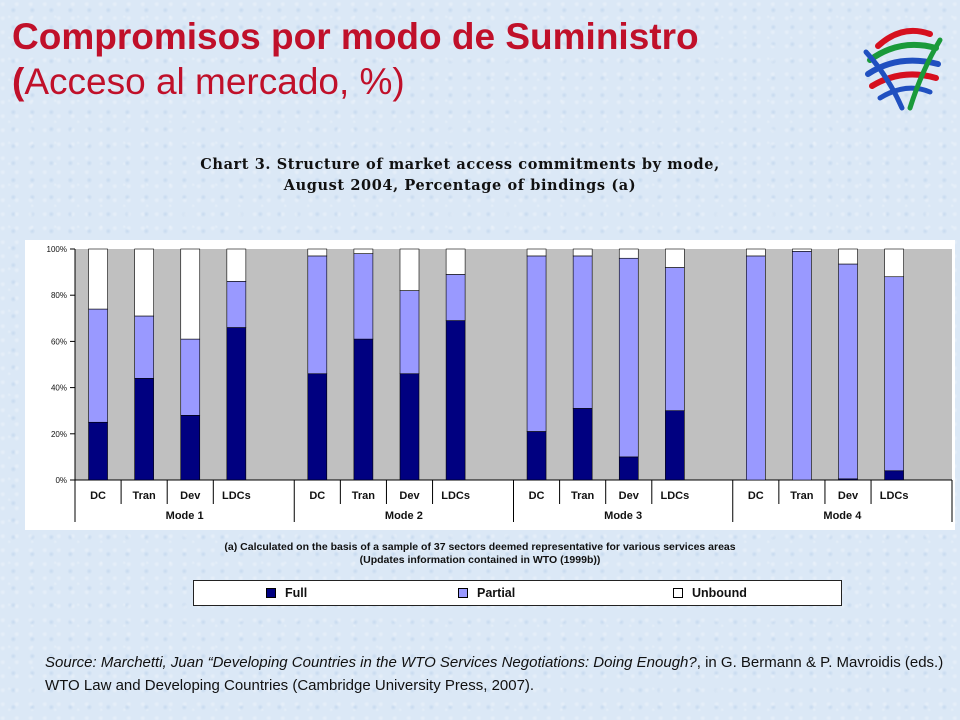 Image resolution: width=960 pixels, height=720 pixels. What do you see at coordinates (842, 516) in the screenshot?
I see `group-label: Mode 4` at bounding box center [842, 516].